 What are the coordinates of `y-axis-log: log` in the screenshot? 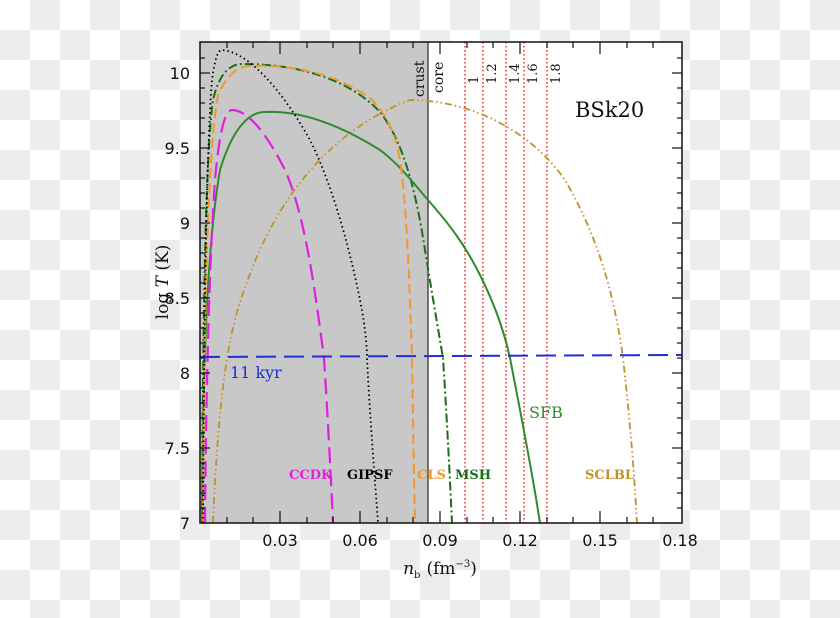 It's located at (163, 303).